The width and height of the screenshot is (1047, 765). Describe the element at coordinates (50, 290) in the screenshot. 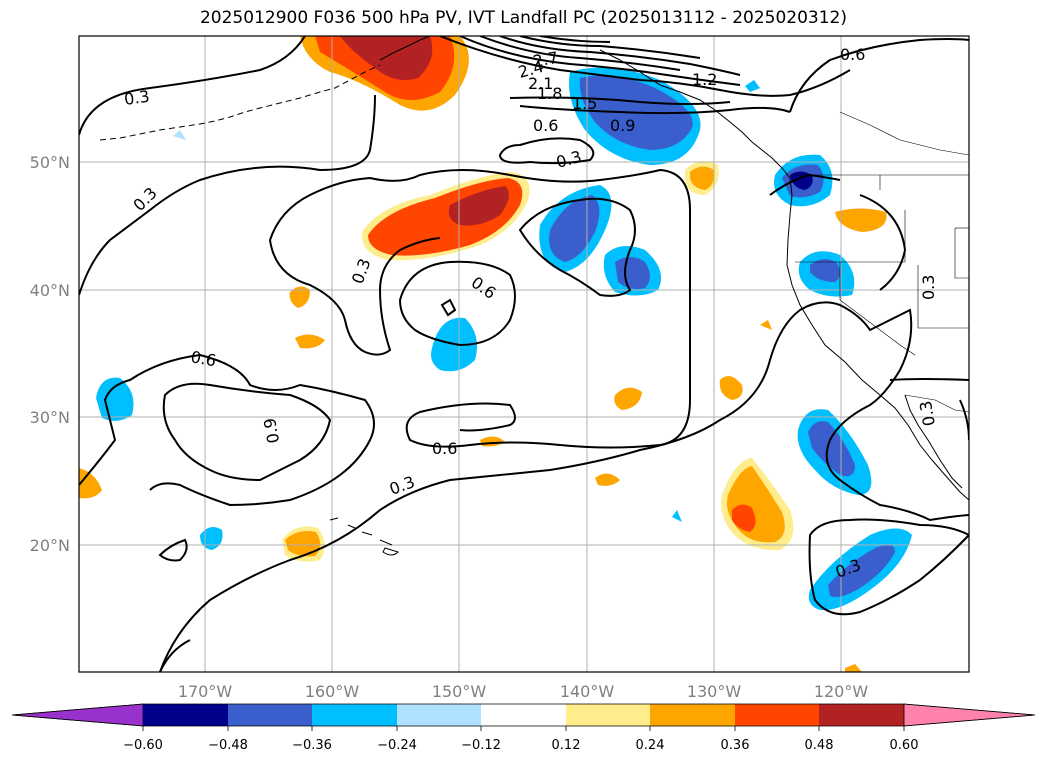

I see `lat-label: 40°N` at that location.